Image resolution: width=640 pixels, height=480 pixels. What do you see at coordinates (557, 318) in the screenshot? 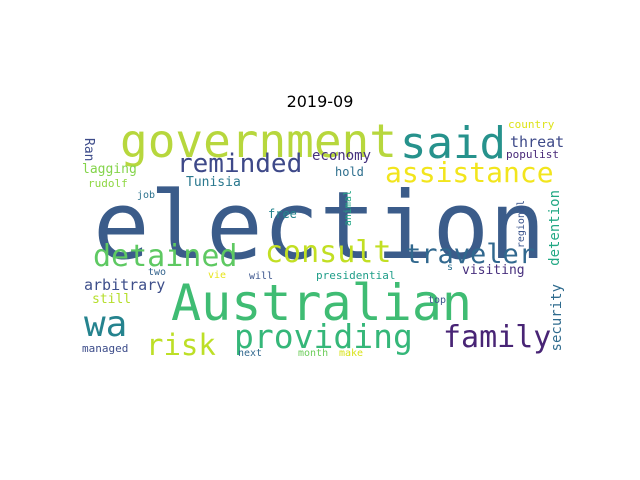
I see `word-security: security` at bounding box center [557, 318].